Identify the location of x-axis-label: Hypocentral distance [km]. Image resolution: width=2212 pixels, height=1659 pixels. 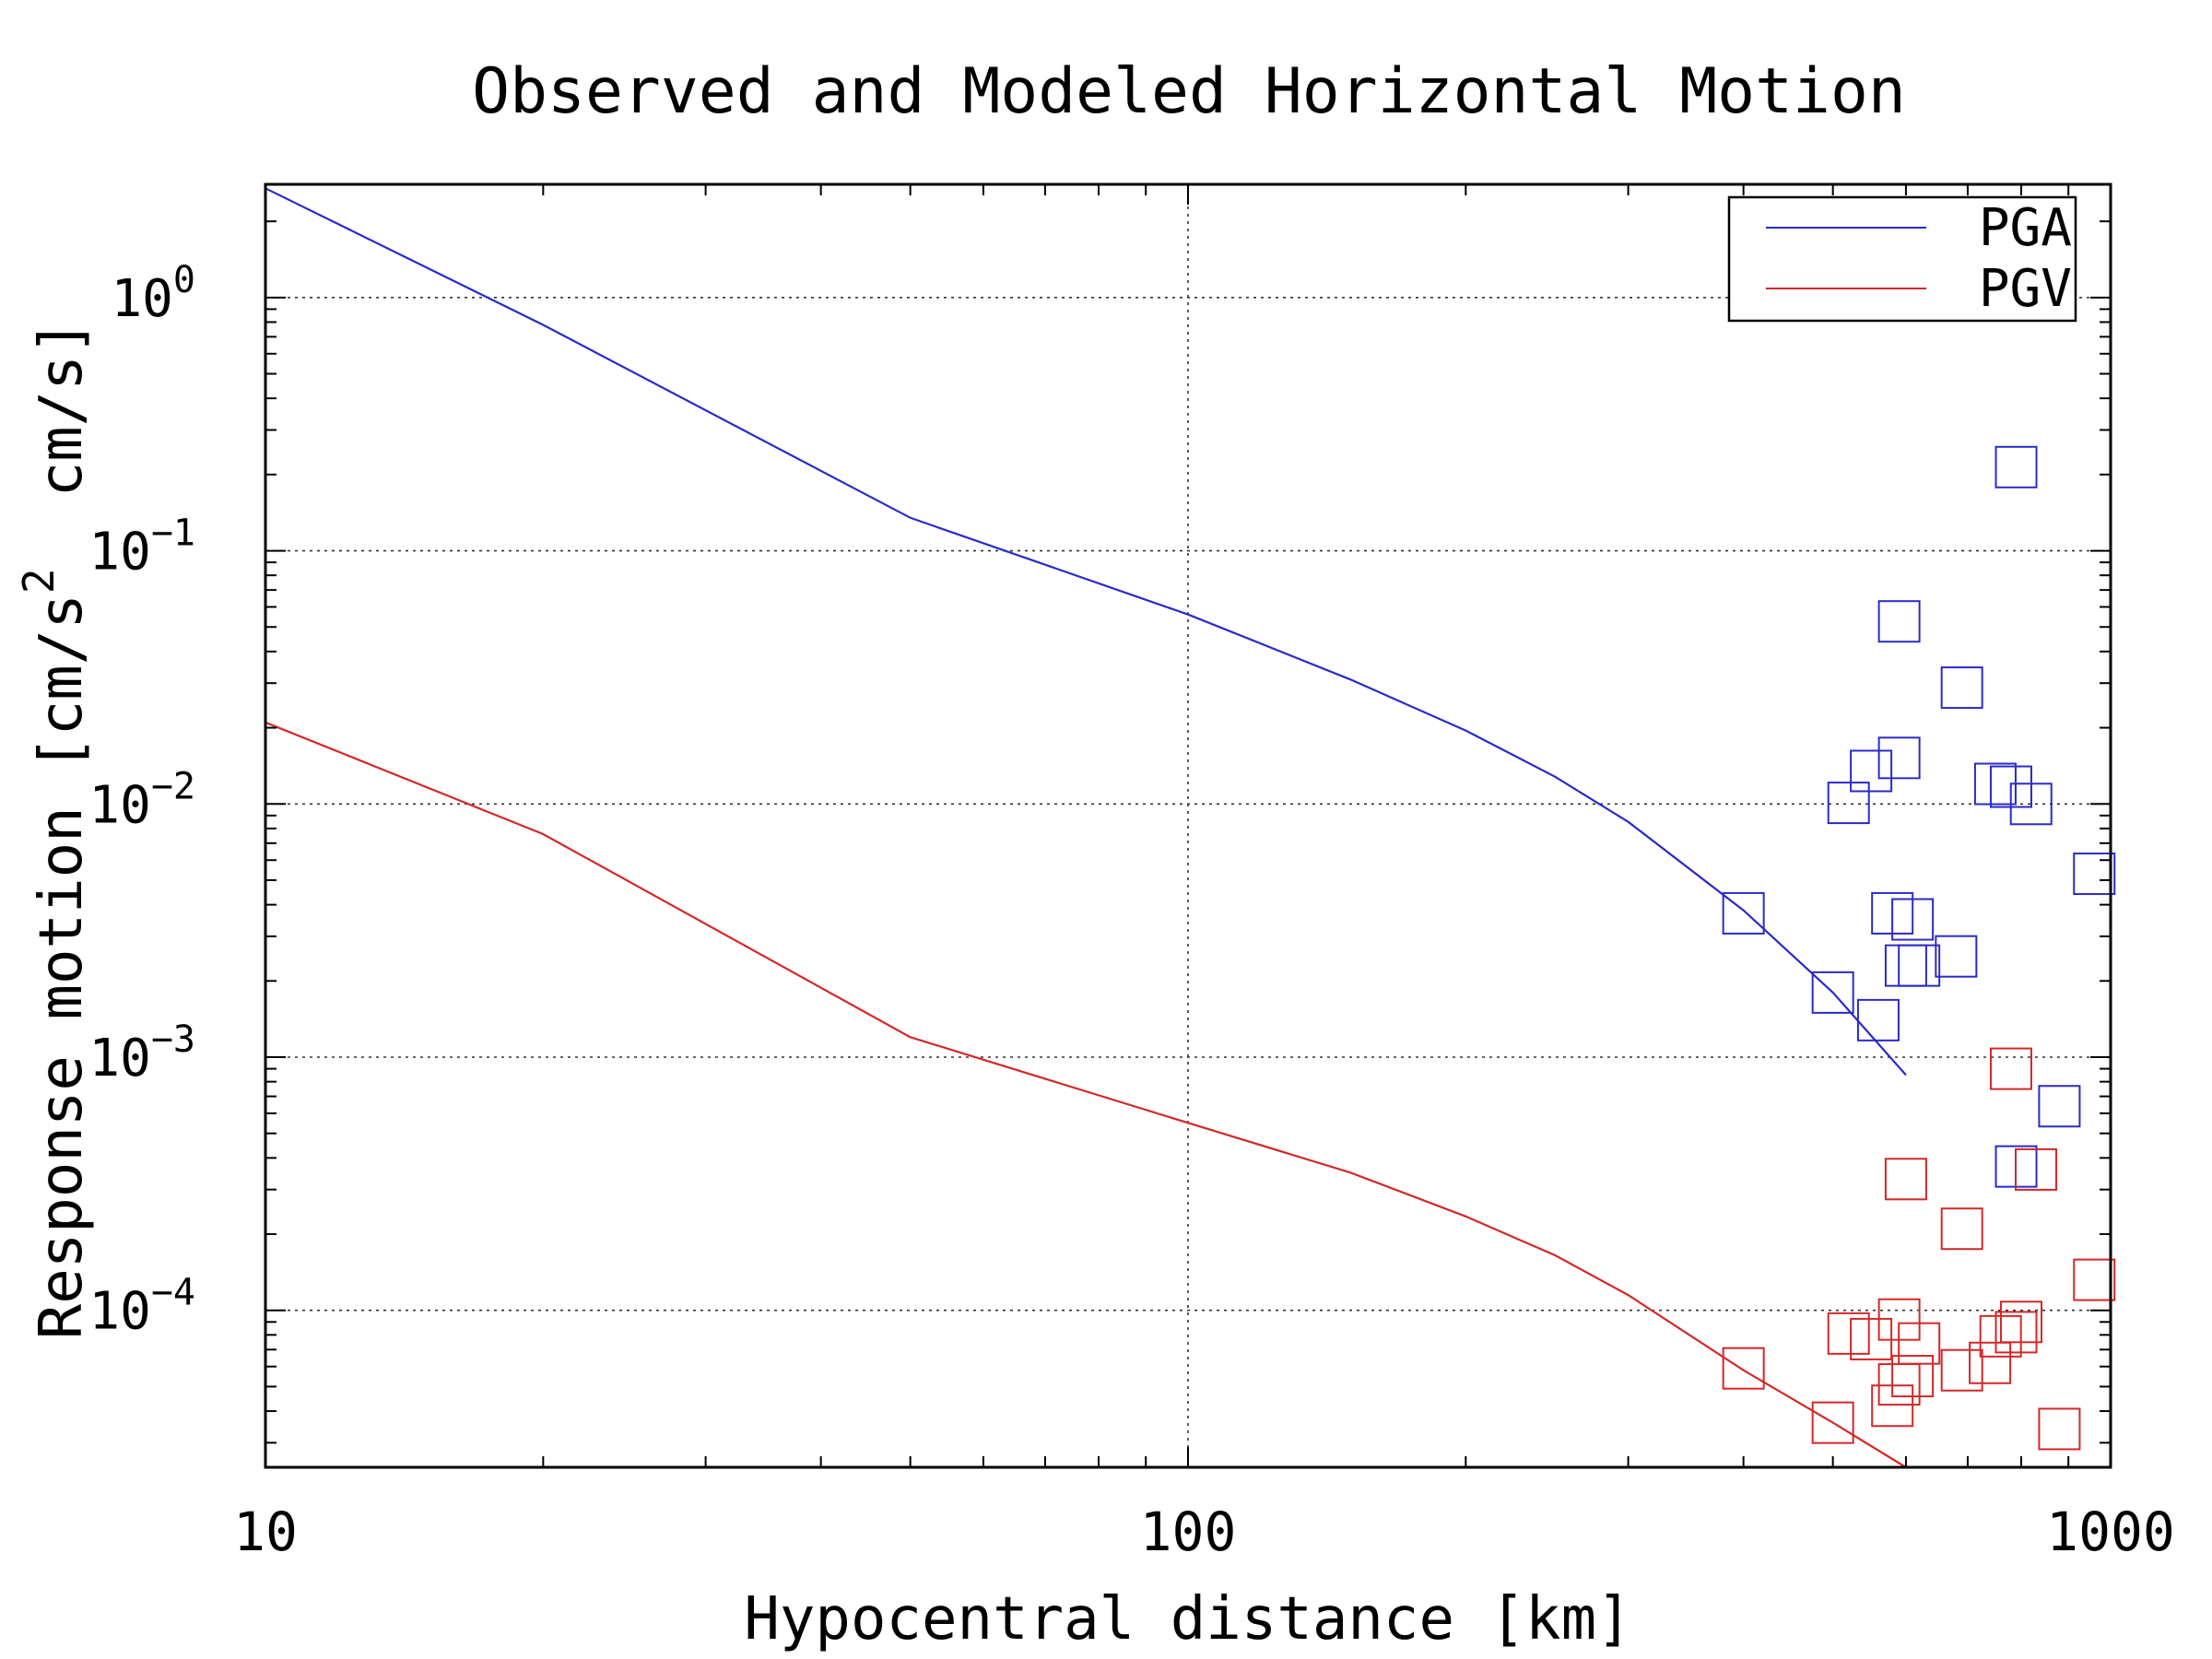
(1187, 1619).